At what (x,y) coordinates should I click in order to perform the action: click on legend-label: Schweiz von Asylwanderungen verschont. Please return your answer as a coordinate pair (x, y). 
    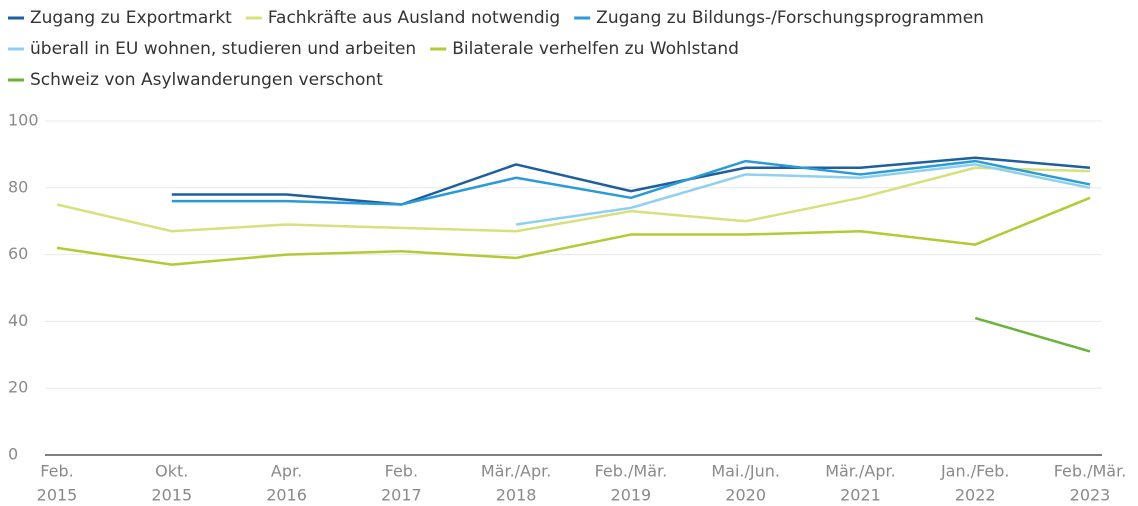
    Looking at the image, I should click on (206, 80).